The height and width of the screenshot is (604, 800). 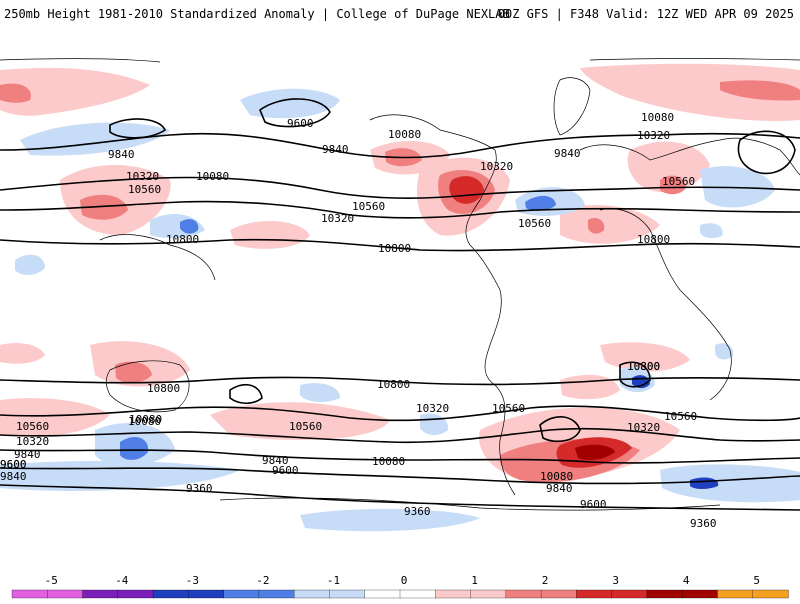 What do you see at coordinates (51, 580) in the screenshot?
I see `colorbar-tick-label: -5` at bounding box center [51, 580].